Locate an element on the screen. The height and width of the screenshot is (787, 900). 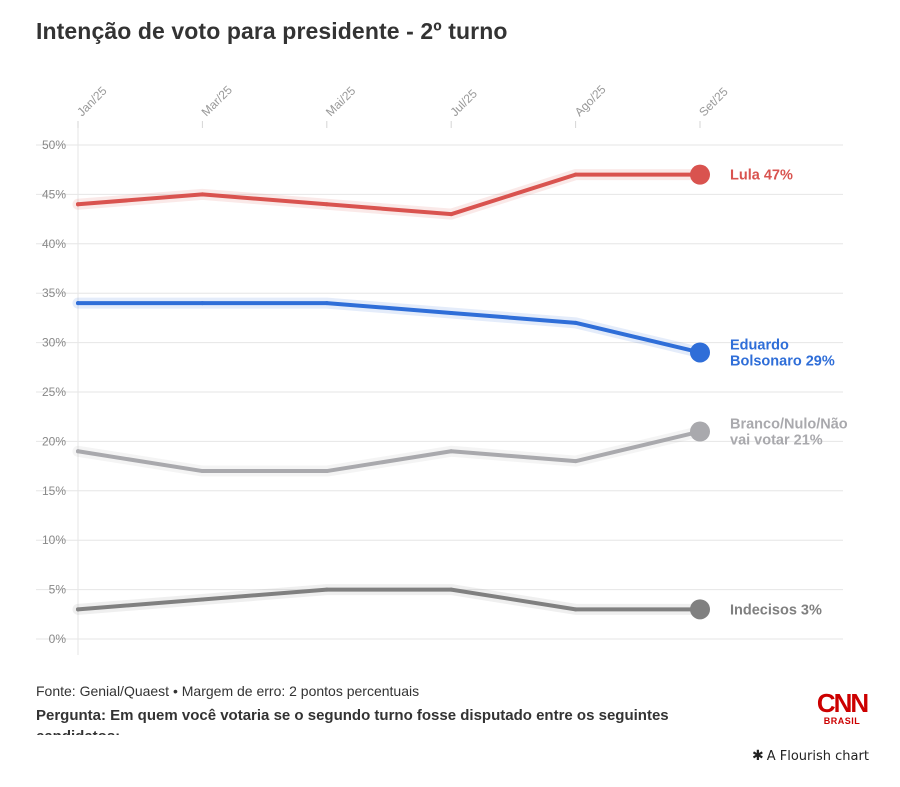
series-band-indecisos is located at coordinates (389, 599).